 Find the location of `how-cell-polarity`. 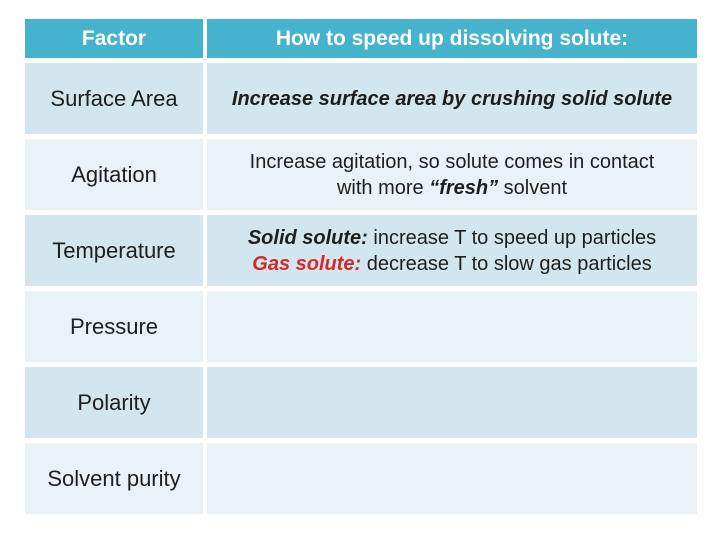

how-cell-polarity is located at coordinates (452, 402).